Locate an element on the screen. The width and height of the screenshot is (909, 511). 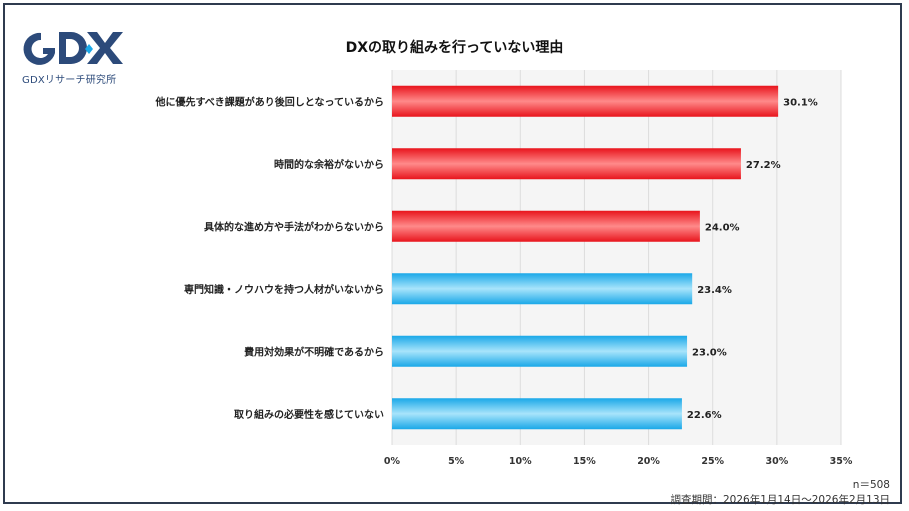
gdx-logo: GDXリサーチ研究所 is located at coordinates (74, 58).